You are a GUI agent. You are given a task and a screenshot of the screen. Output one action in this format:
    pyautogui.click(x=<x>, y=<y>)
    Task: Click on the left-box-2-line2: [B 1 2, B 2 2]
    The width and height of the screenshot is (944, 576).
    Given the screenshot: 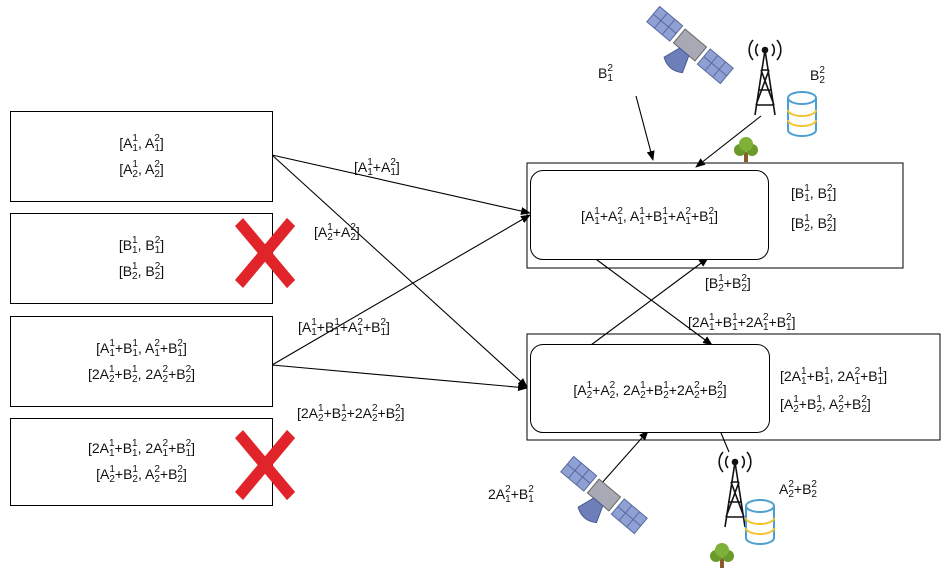 What is the action you would take?
    pyautogui.click(x=141, y=272)
    